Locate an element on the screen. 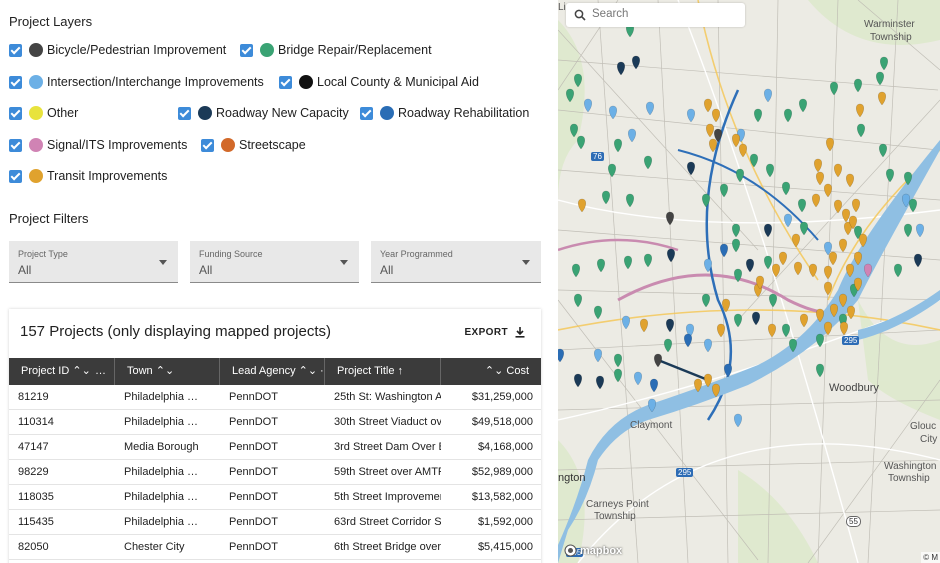 This screenshot has height=563, width=940. export-button: EXPORT is located at coordinates (494, 332).